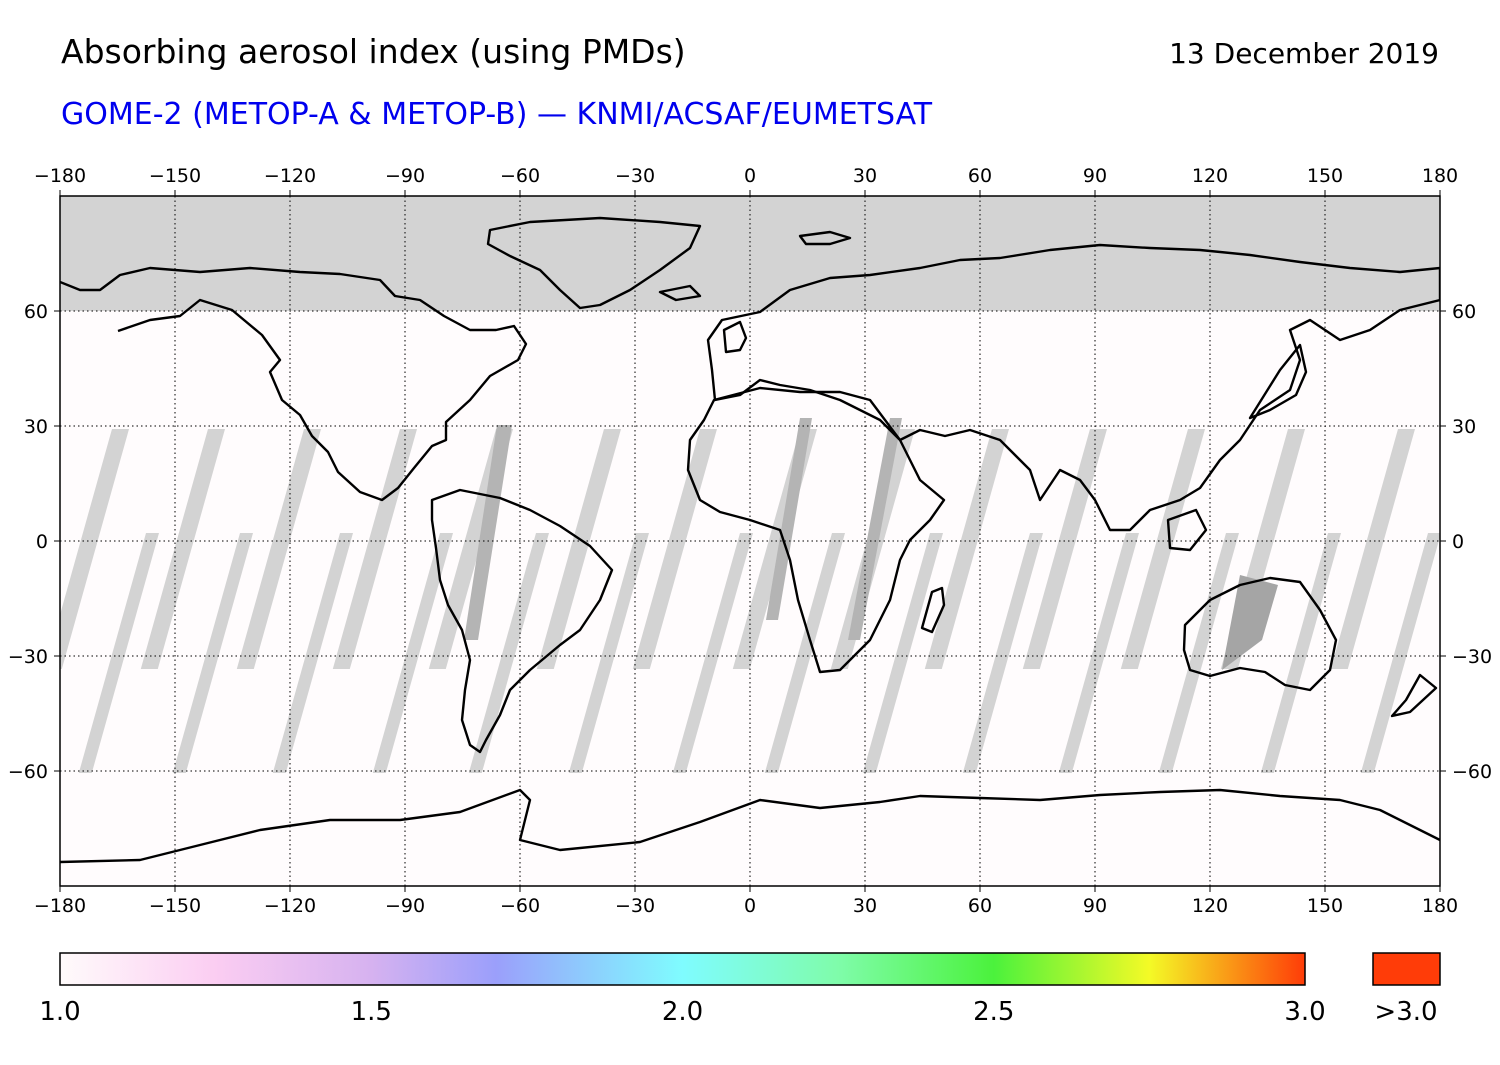 Image resolution: width=1500 pixels, height=1065 pixels. What do you see at coordinates (371, 1012) in the screenshot?
I see `colorbar-tick-label: 1.5` at bounding box center [371, 1012].